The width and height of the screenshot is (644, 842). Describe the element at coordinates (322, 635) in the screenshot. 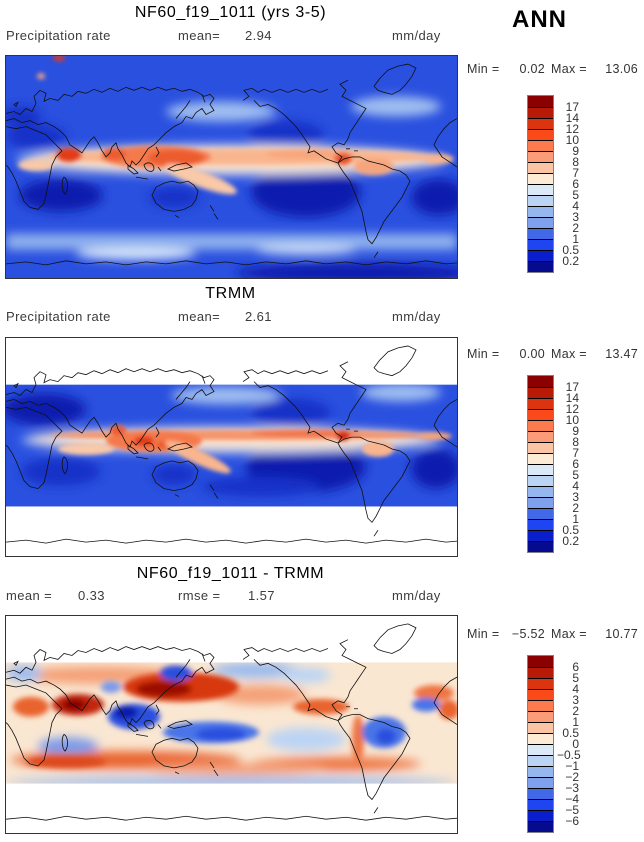

I see `panel-diff-minmax: Min = −5.52 Max = 10.77` at that location.